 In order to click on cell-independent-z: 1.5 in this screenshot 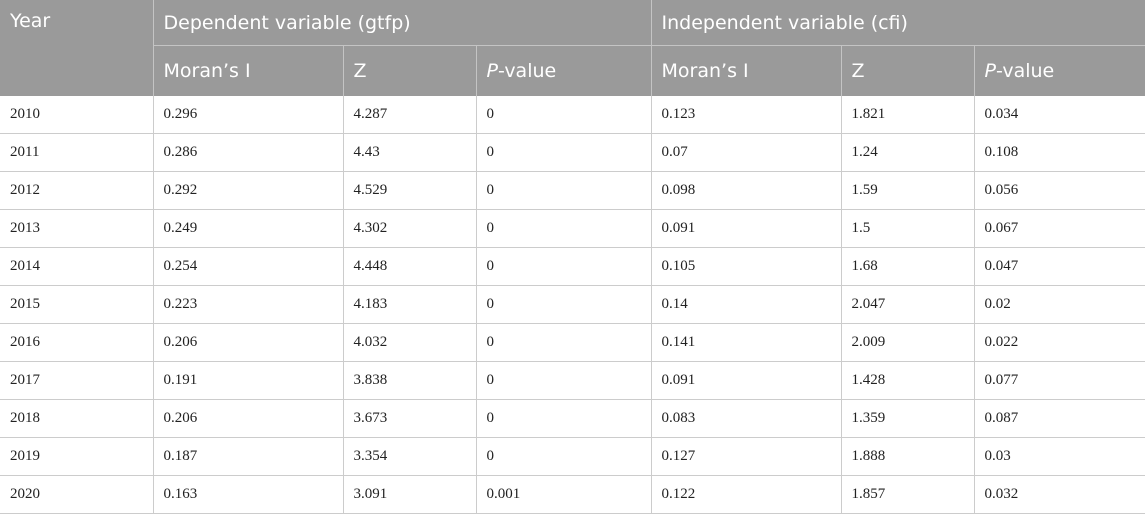, I will do `click(908, 228)`.